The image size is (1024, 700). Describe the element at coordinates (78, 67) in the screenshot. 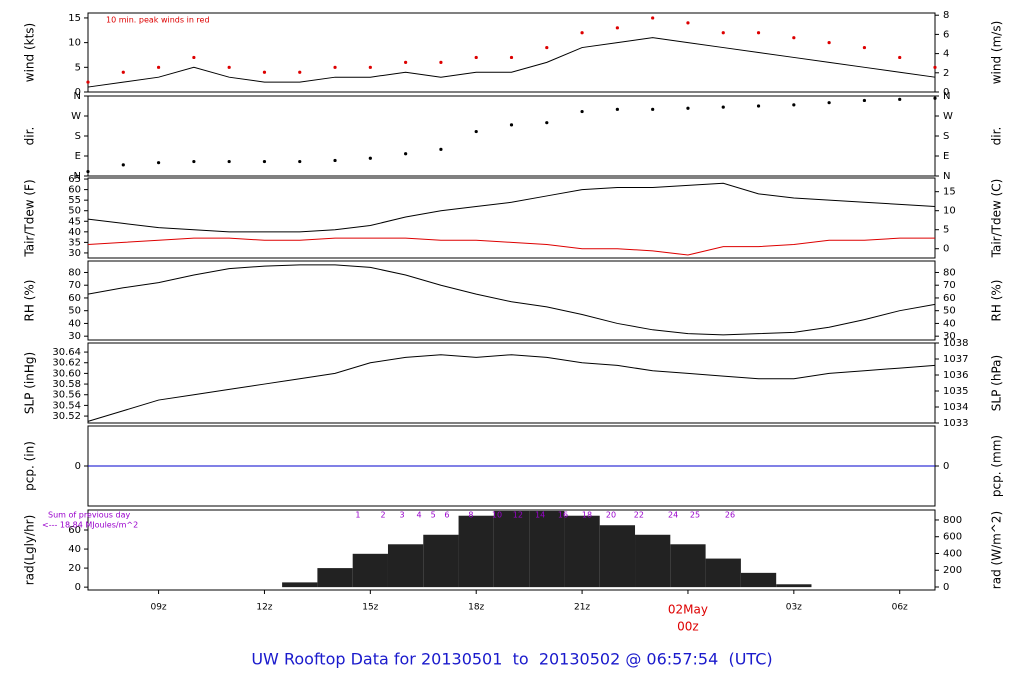

I see `y-tick-label: 5` at that location.